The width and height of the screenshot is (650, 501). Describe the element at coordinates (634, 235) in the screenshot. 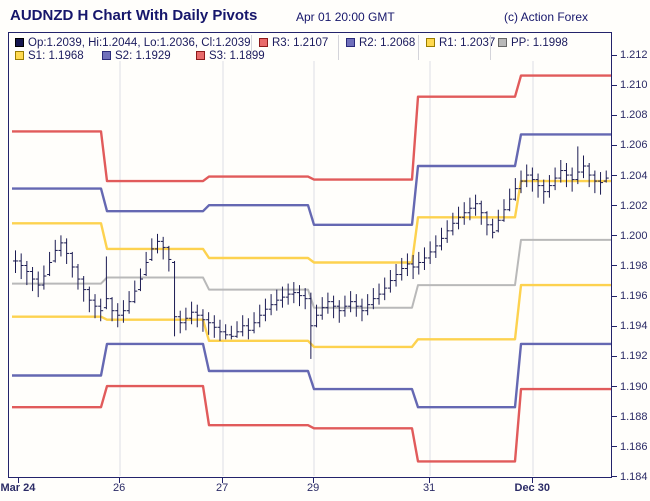

I see `y-axis-label: 1.200` at that location.